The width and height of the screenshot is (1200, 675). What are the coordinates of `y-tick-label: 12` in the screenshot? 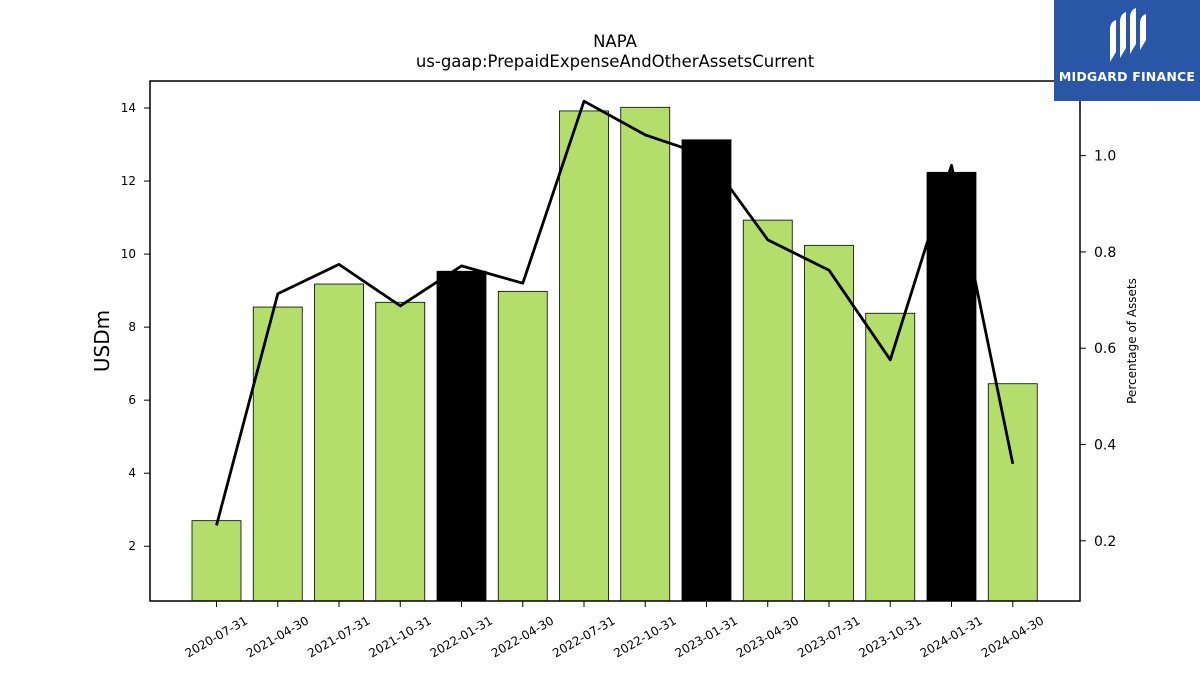 It's located at (128, 181).